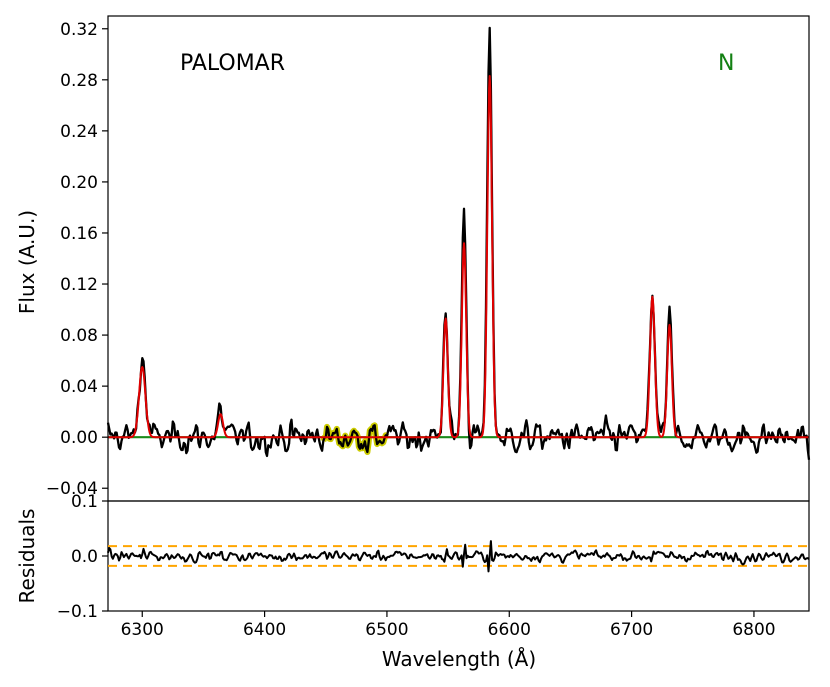  Describe the element at coordinates (386, 630) in the screenshot. I see `x-tick-label: 6500` at that location.